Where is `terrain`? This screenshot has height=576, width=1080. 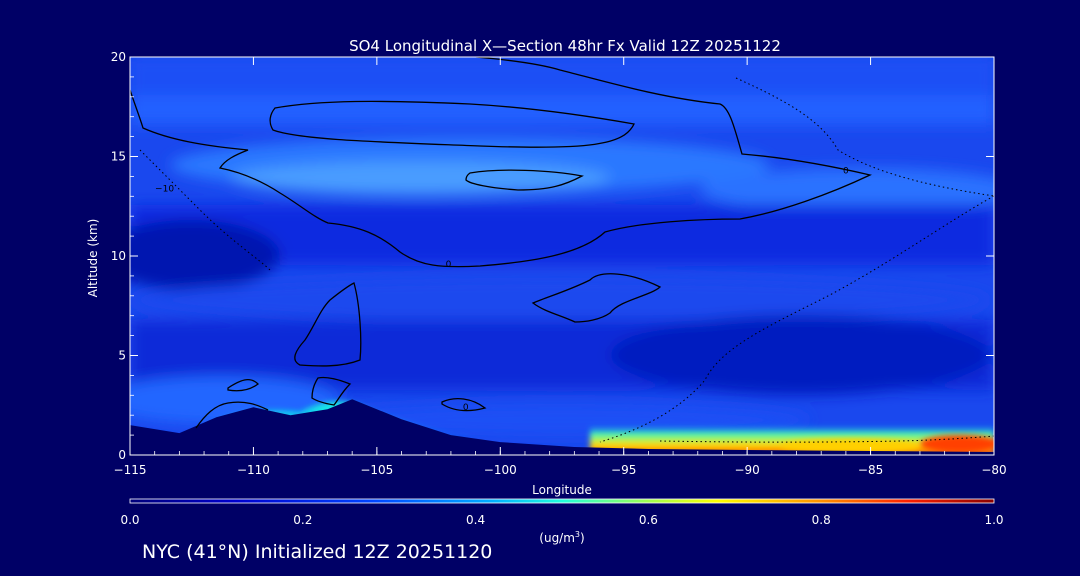 terrain is located at coordinates (562, 427).